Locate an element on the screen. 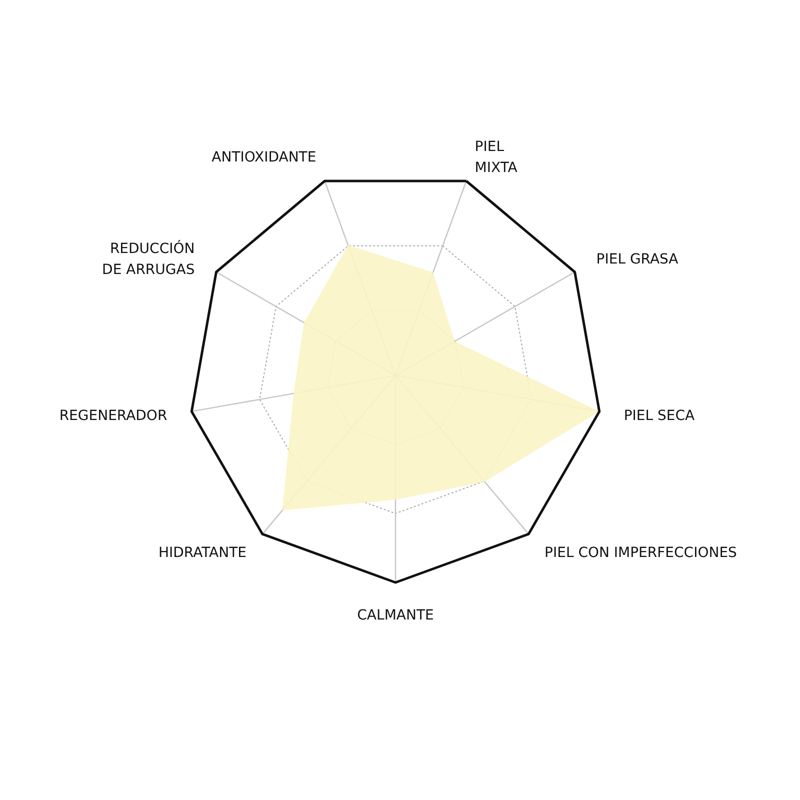 This screenshot has height=800, width=800. spoke-label: REGENERADOR is located at coordinates (113, 416).